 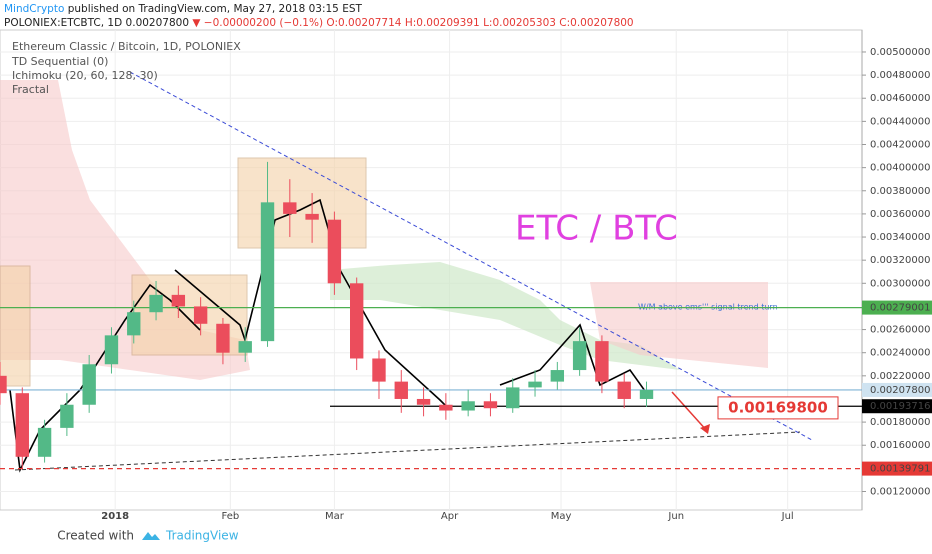 What do you see at coordinates (126, 46) in the screenshot?
I see `legend-entry: Ethereum Classic / Bitcoin, 1D, POLONIEX` at bounding box center [126, 46].